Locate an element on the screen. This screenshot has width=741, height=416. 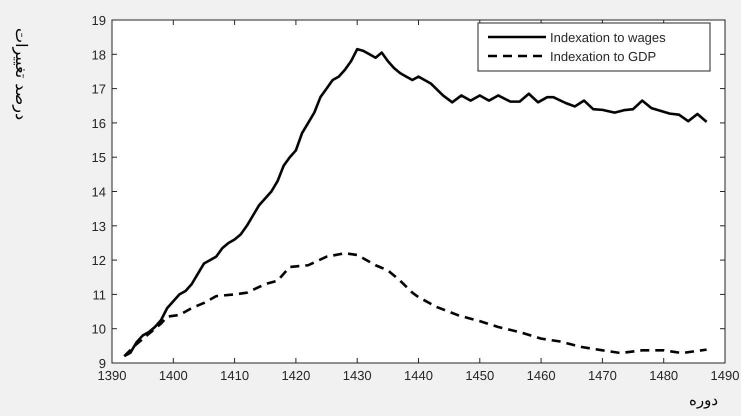
y-tick-label: 15 is located at coordinates (99, 158).